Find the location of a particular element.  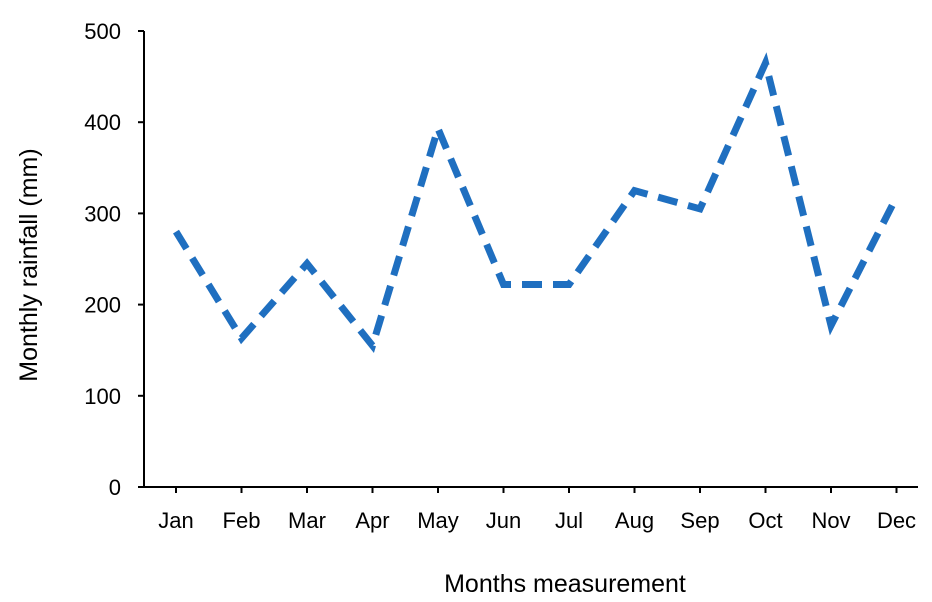

x-tick-label: Jun is located at coordinates (503, 520).